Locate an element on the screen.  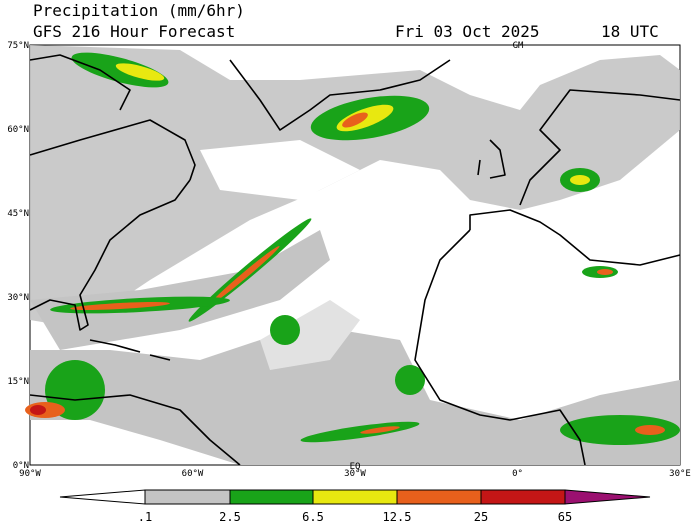
lon-label: 90°W is located at coordinates (30, 474).